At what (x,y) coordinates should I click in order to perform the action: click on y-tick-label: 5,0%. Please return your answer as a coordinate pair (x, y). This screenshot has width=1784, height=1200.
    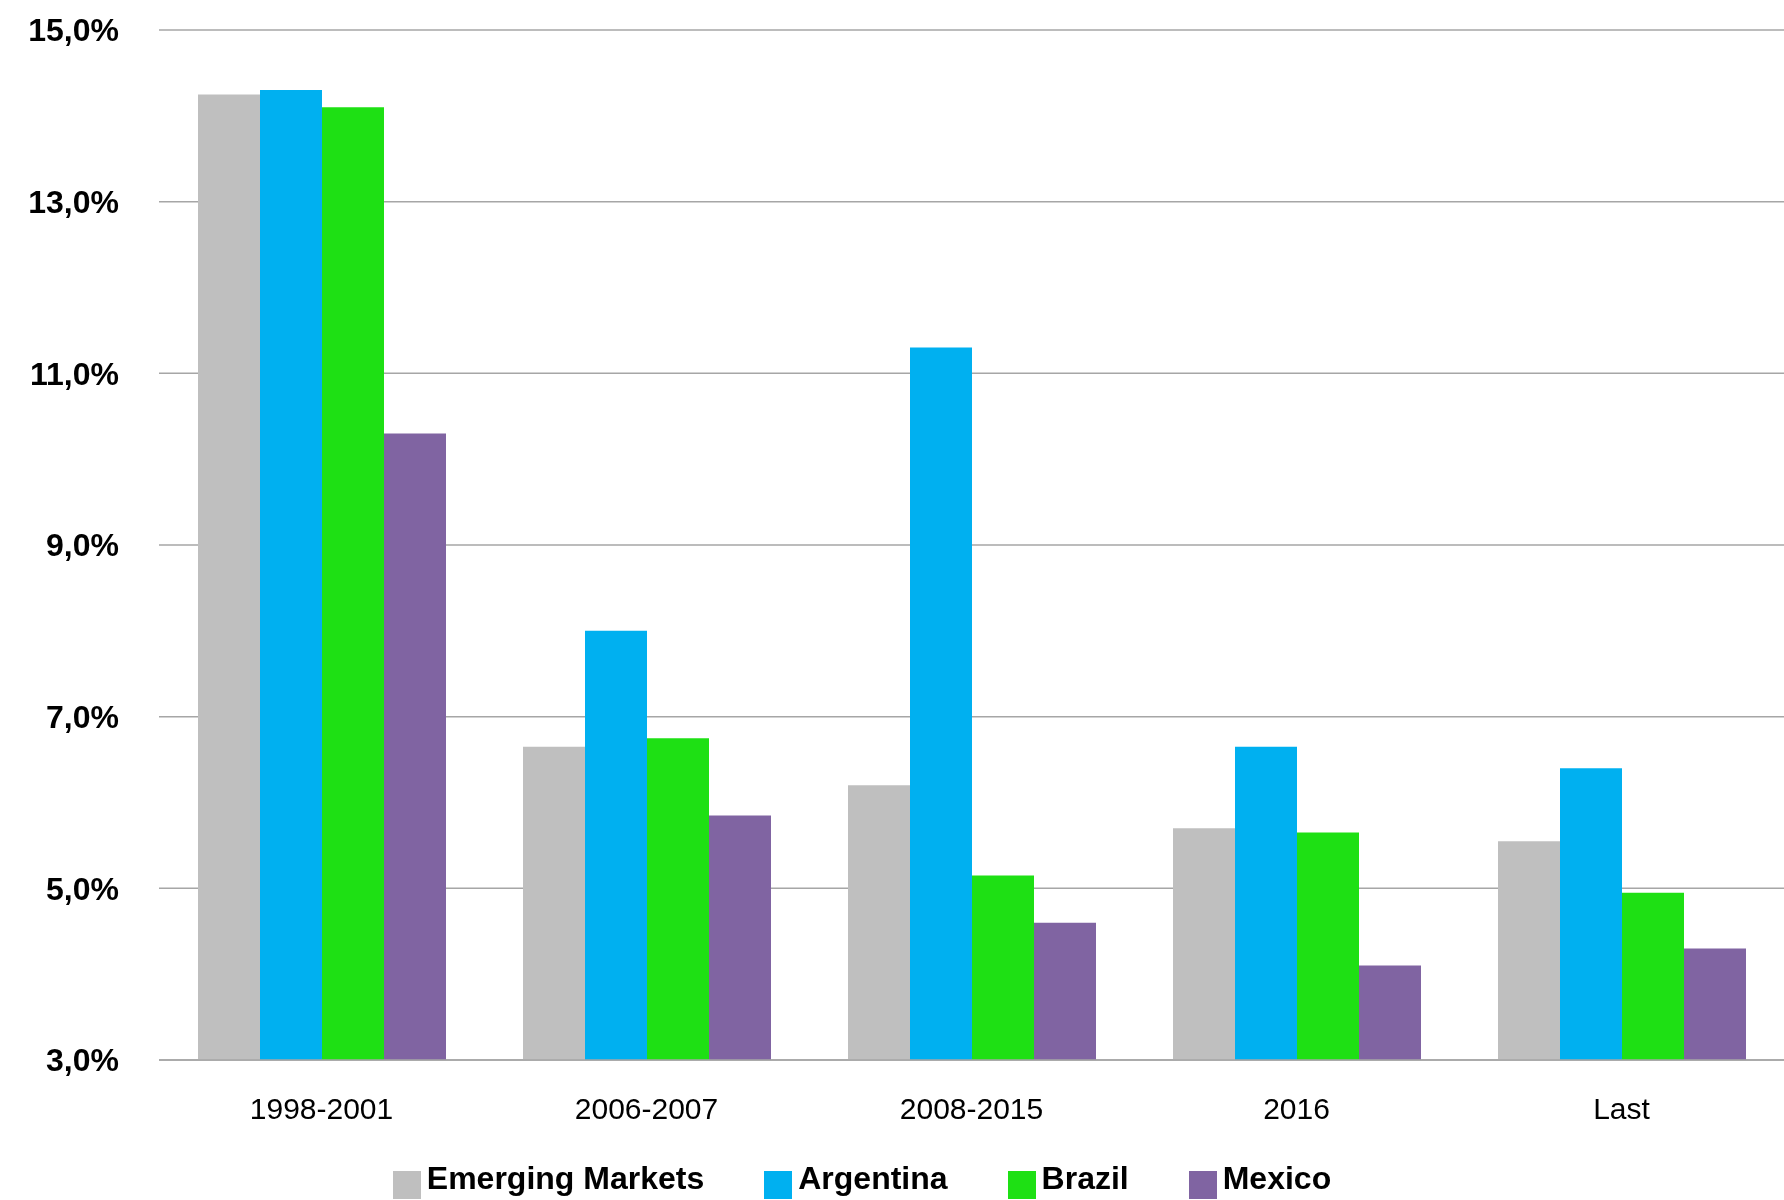
    Looking at the image, I should click on (82, 888).